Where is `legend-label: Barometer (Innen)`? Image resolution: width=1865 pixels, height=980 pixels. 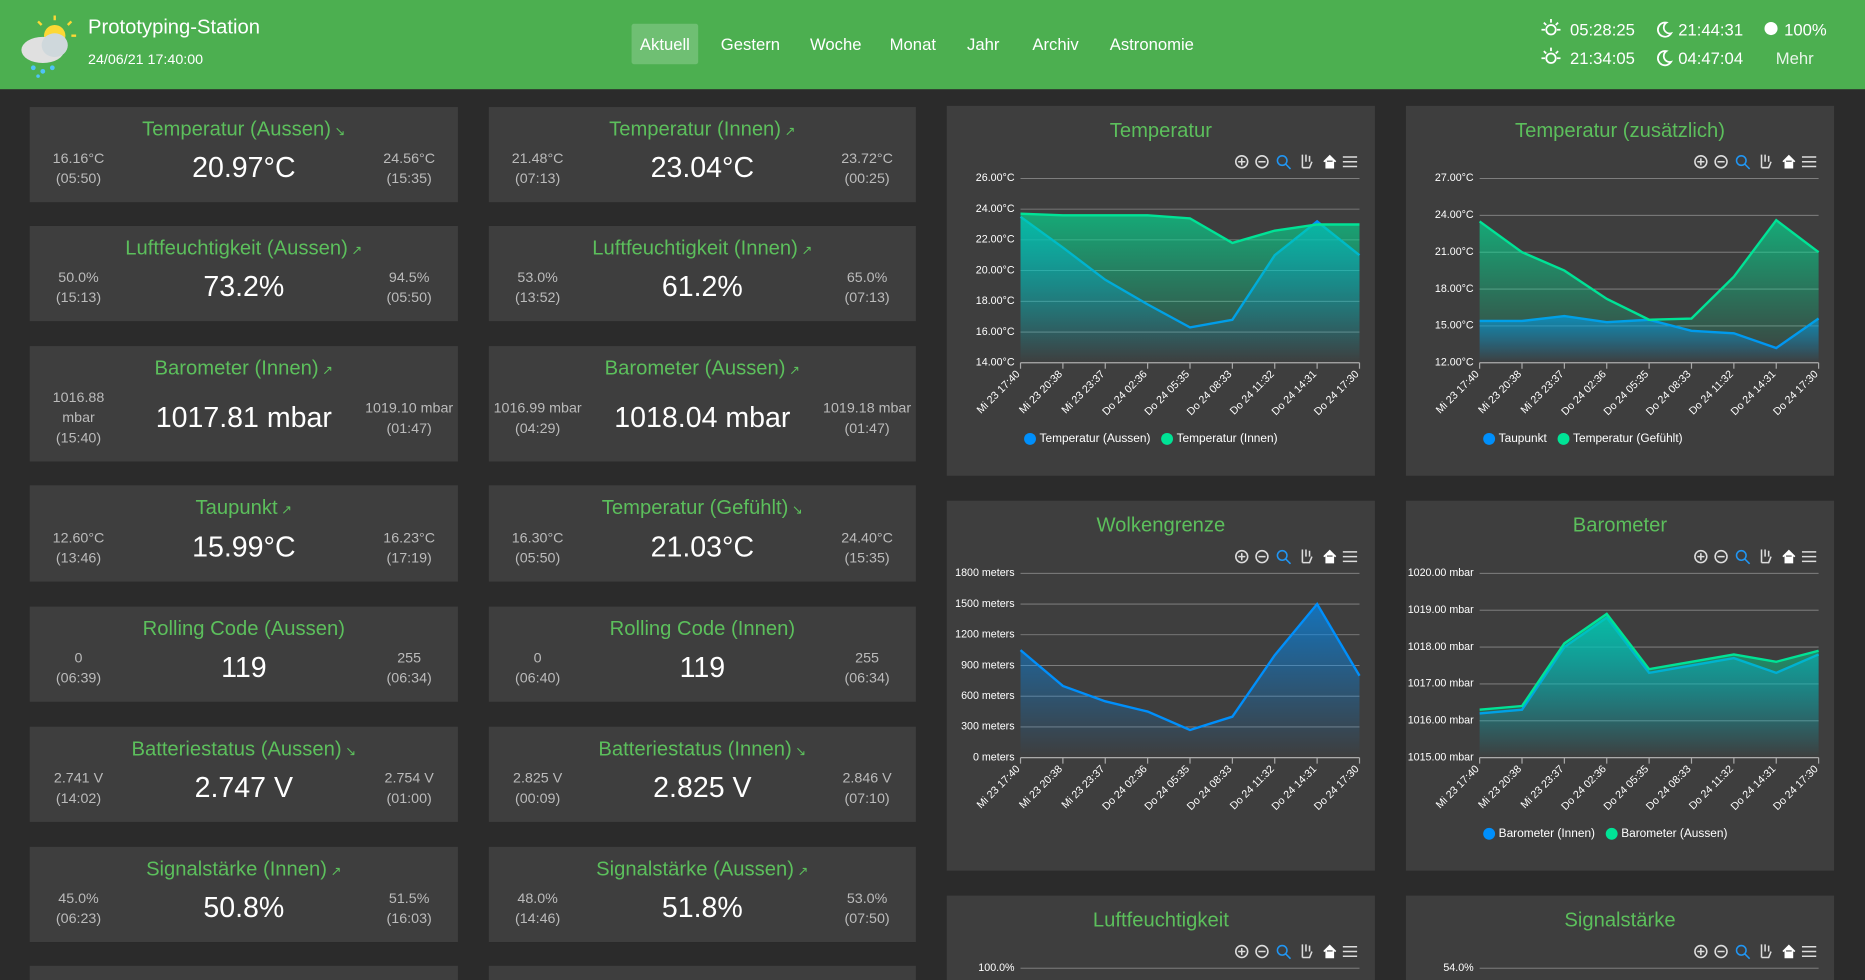
legend-label: Barometer (Innen) is located at coordinates (1547, 833).